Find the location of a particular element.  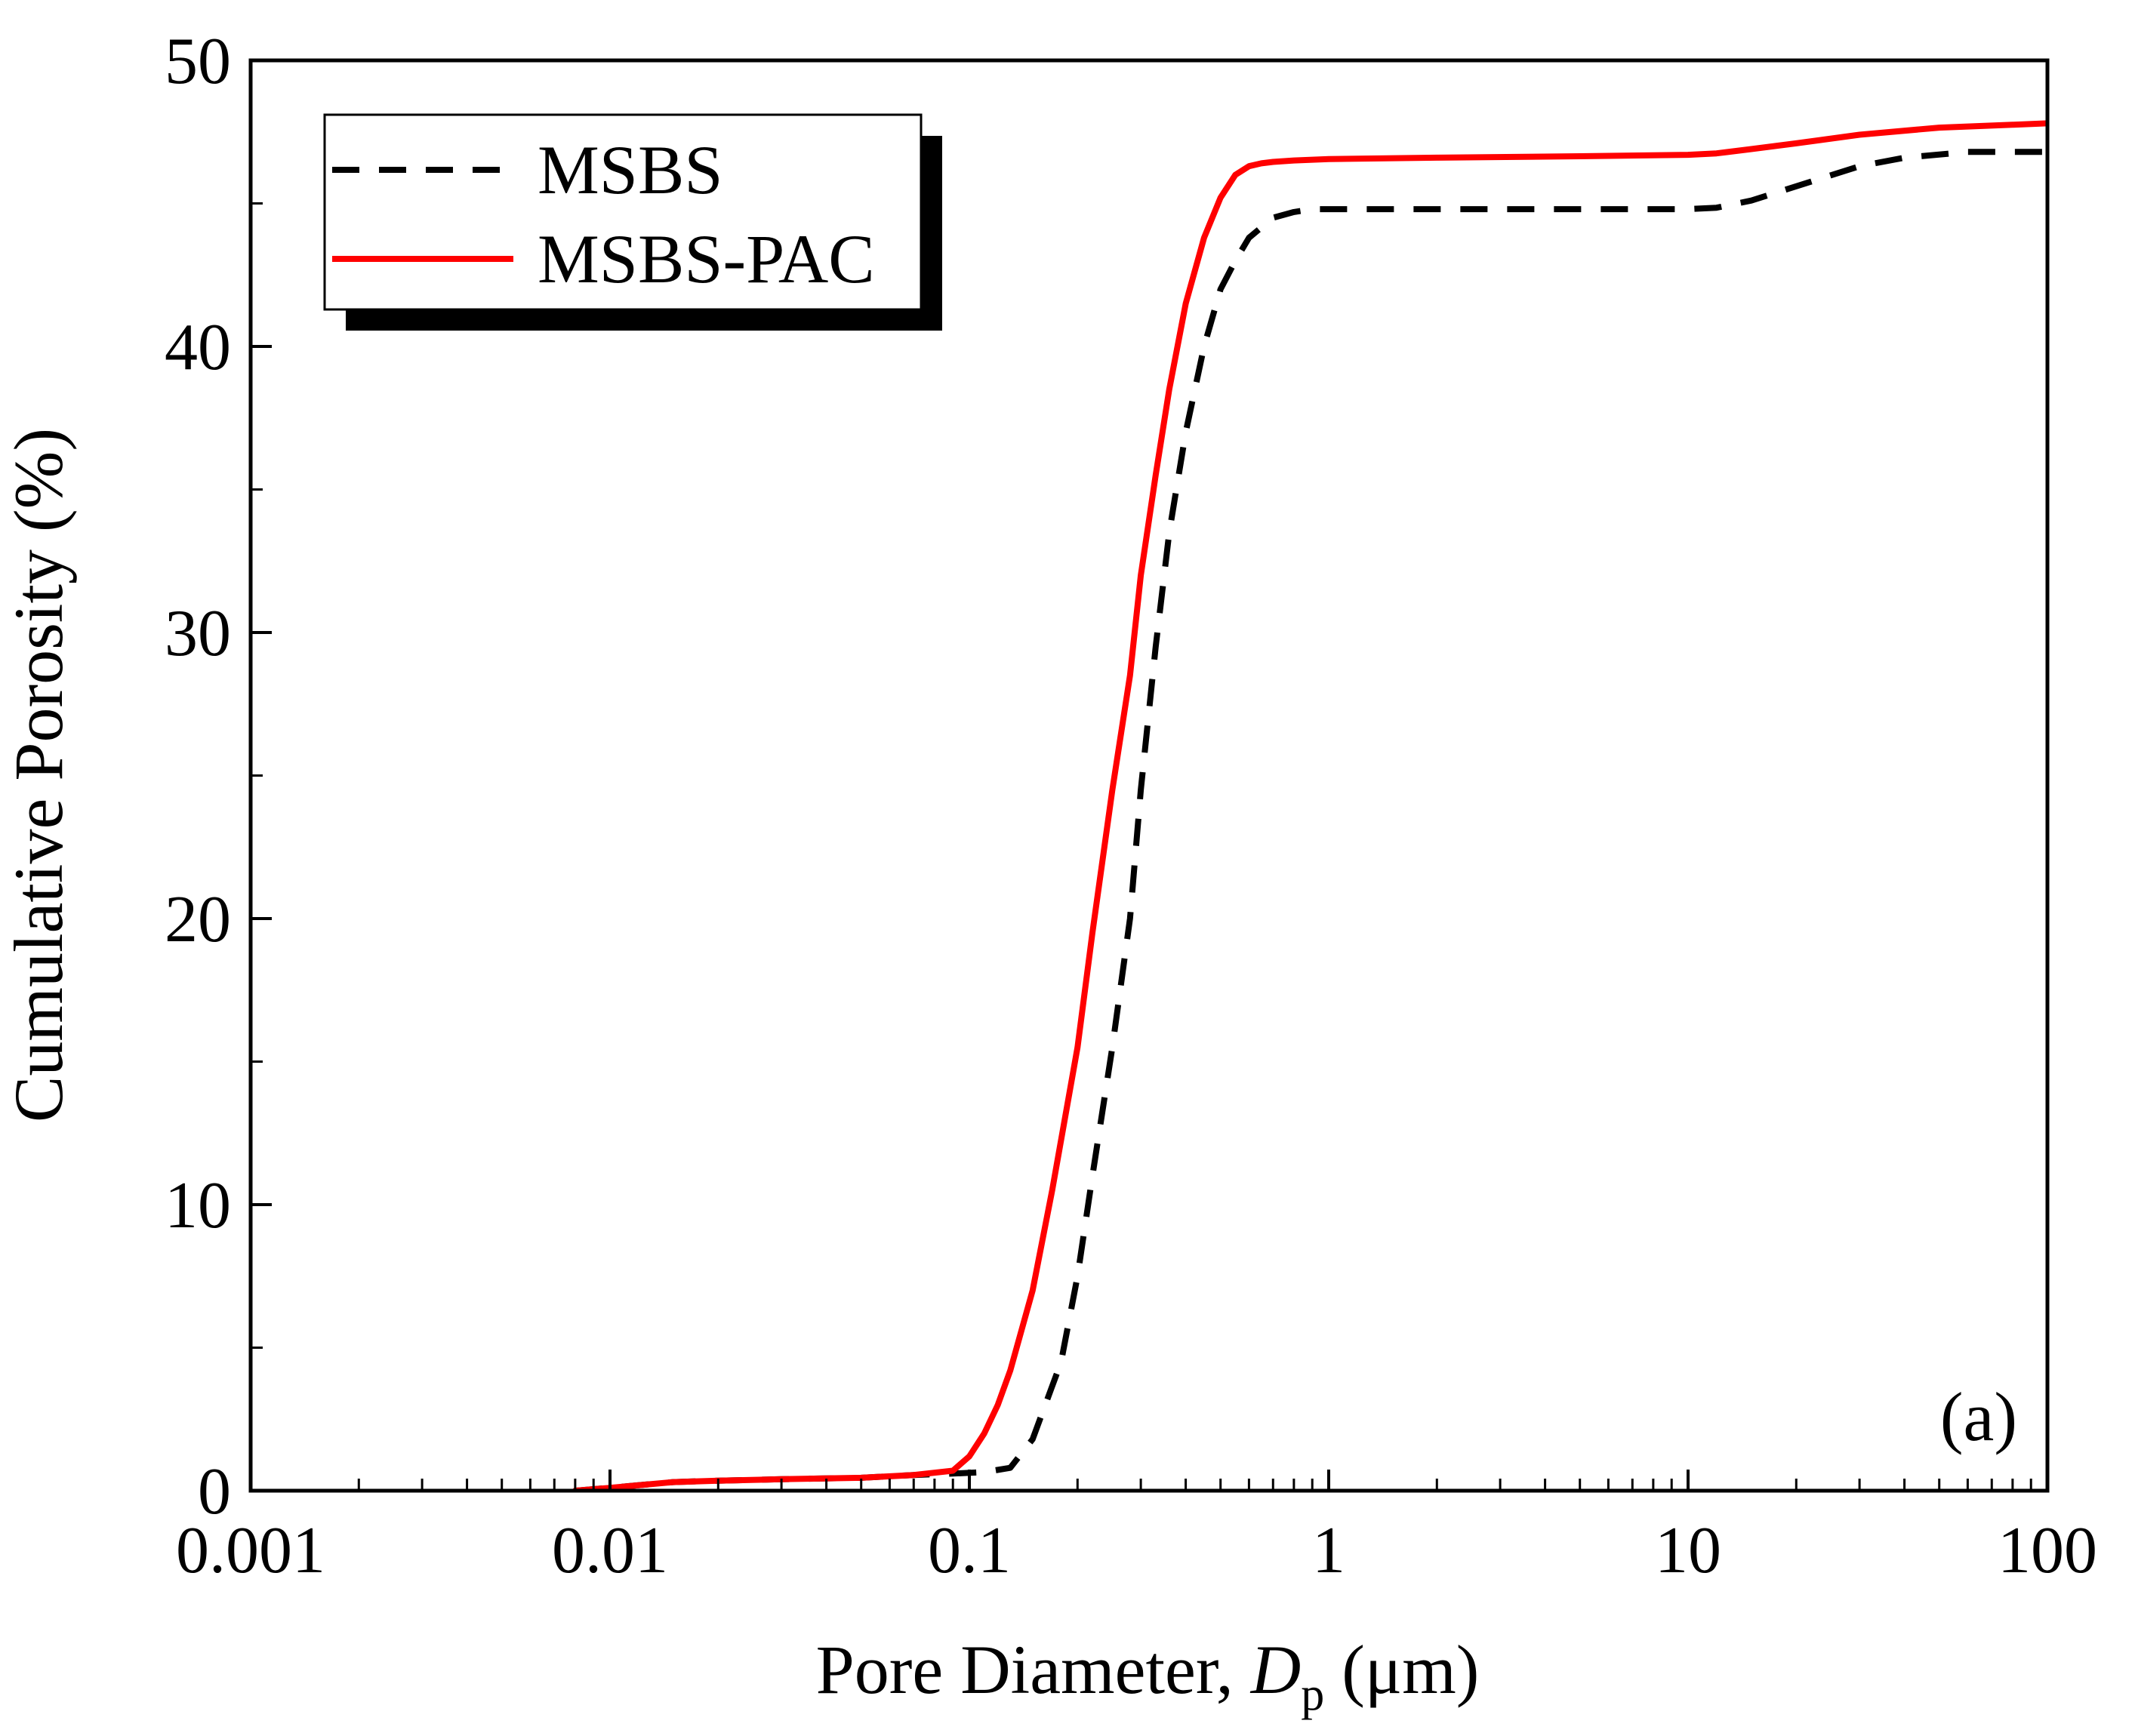

panel-label: (a) is located at coordinates (1978, 1416).